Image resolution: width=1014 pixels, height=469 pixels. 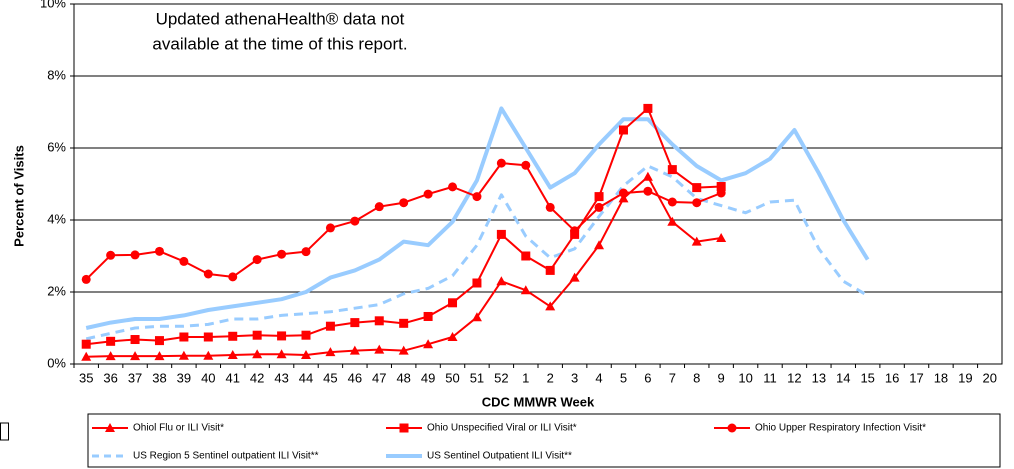 I want to click on x-tick-label: 4, so click(x=598, y=377).